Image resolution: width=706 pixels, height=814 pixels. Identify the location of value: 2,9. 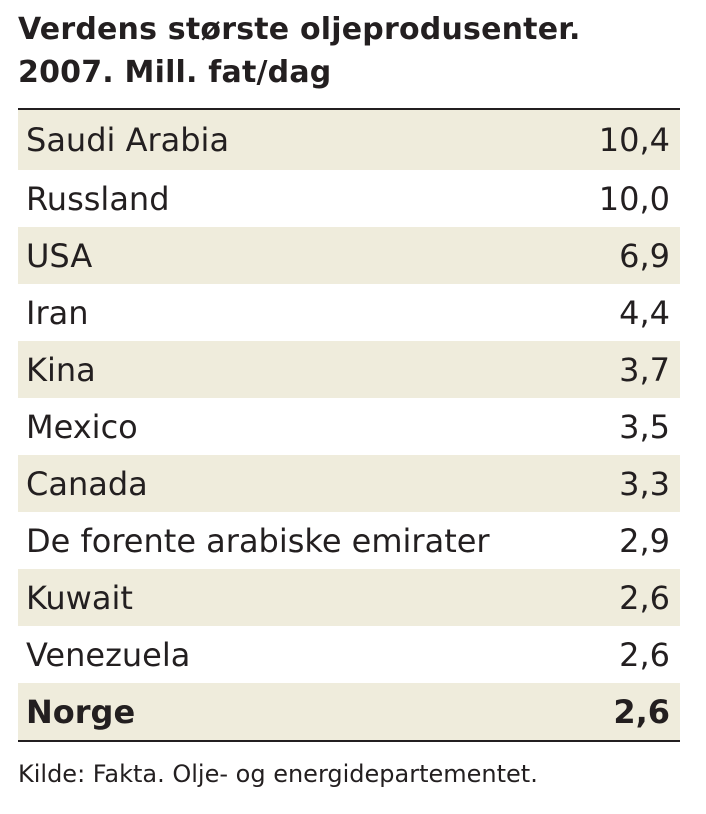
(644, 540).